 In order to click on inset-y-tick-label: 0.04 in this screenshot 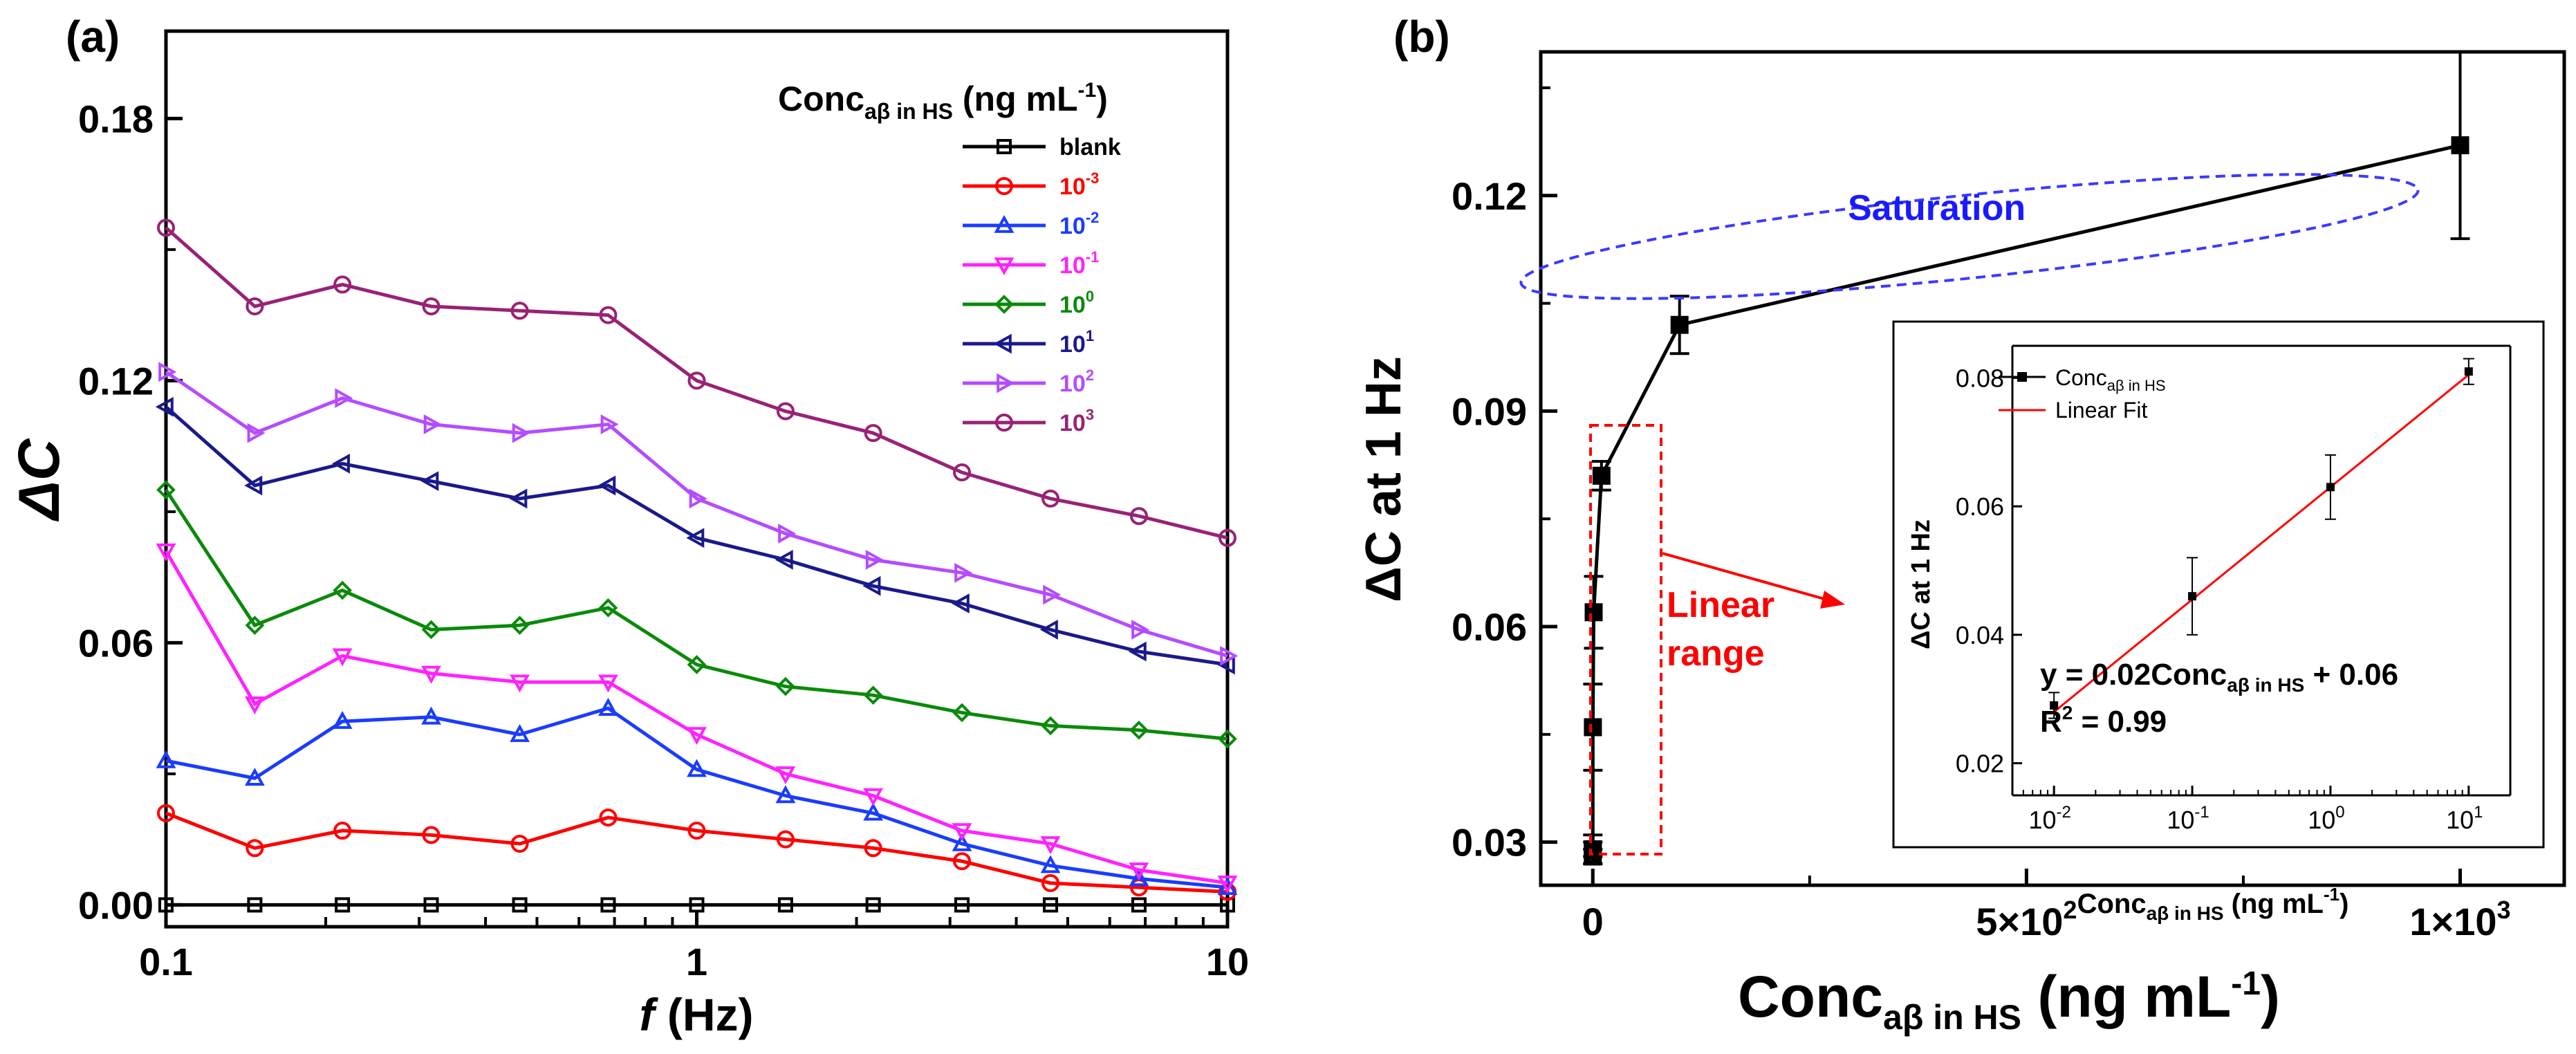, I will do `click(1980, 635)`.